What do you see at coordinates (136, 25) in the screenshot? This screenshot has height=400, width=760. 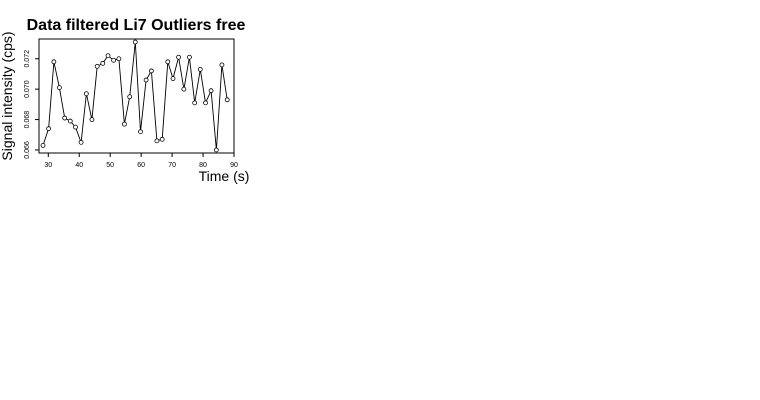 I see `chart-title: Data filtered Li7 Outliers free` at bounding box center [136, 25].